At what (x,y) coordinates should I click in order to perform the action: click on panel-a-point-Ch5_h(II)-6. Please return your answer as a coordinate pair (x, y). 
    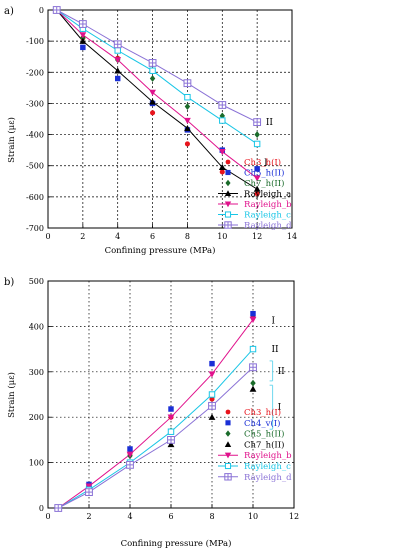
    Looking at the image, I should click on (257, 169).